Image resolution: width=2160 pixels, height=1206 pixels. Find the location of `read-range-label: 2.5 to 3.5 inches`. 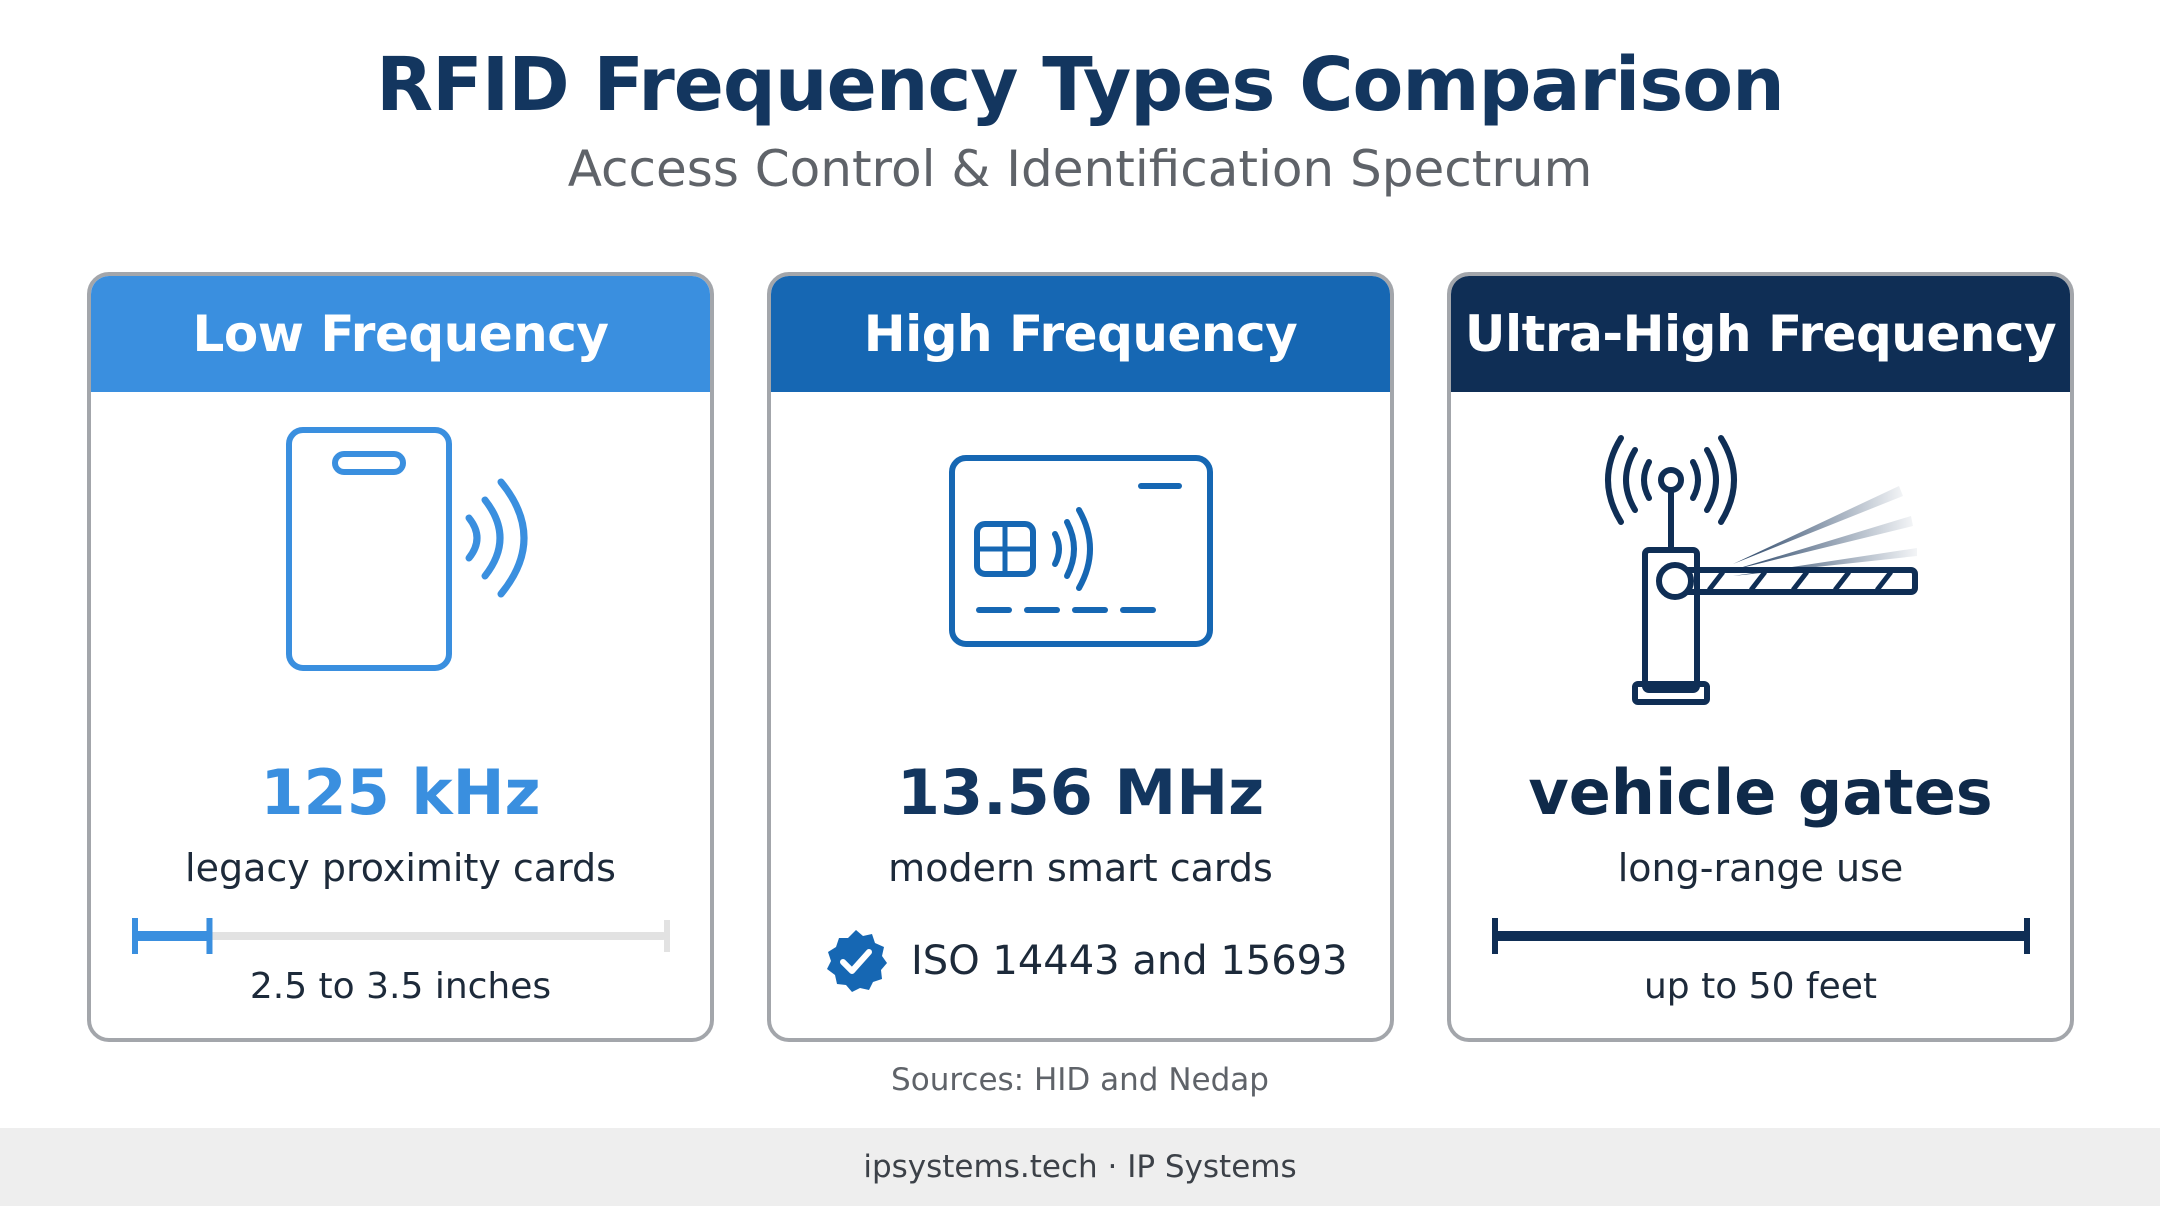

read-range-label: 2.5 to 3.5 inches is located at coordinates (400, 986).